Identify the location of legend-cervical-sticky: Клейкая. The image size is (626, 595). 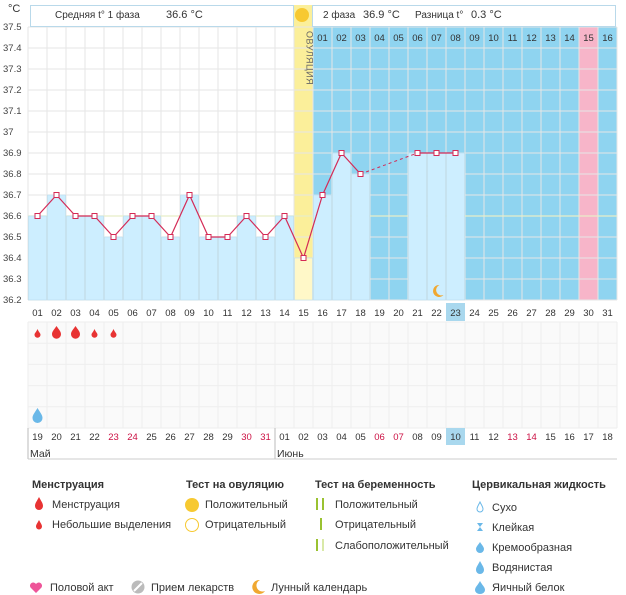
(513, 528).